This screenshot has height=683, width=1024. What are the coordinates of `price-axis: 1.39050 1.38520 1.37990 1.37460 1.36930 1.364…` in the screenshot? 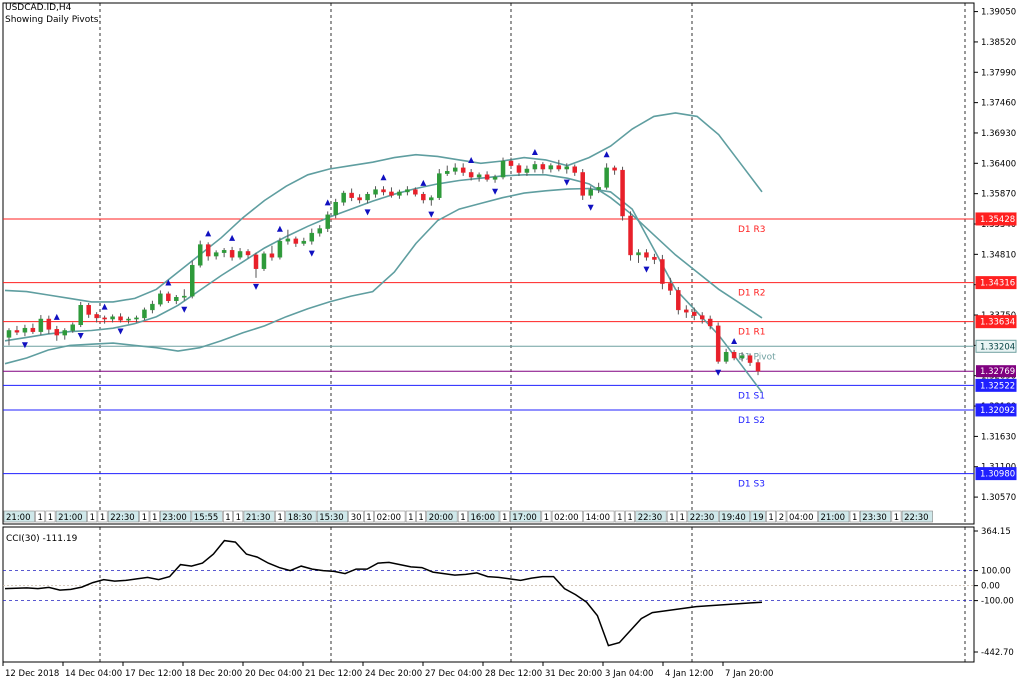 It's located at (995, 255).